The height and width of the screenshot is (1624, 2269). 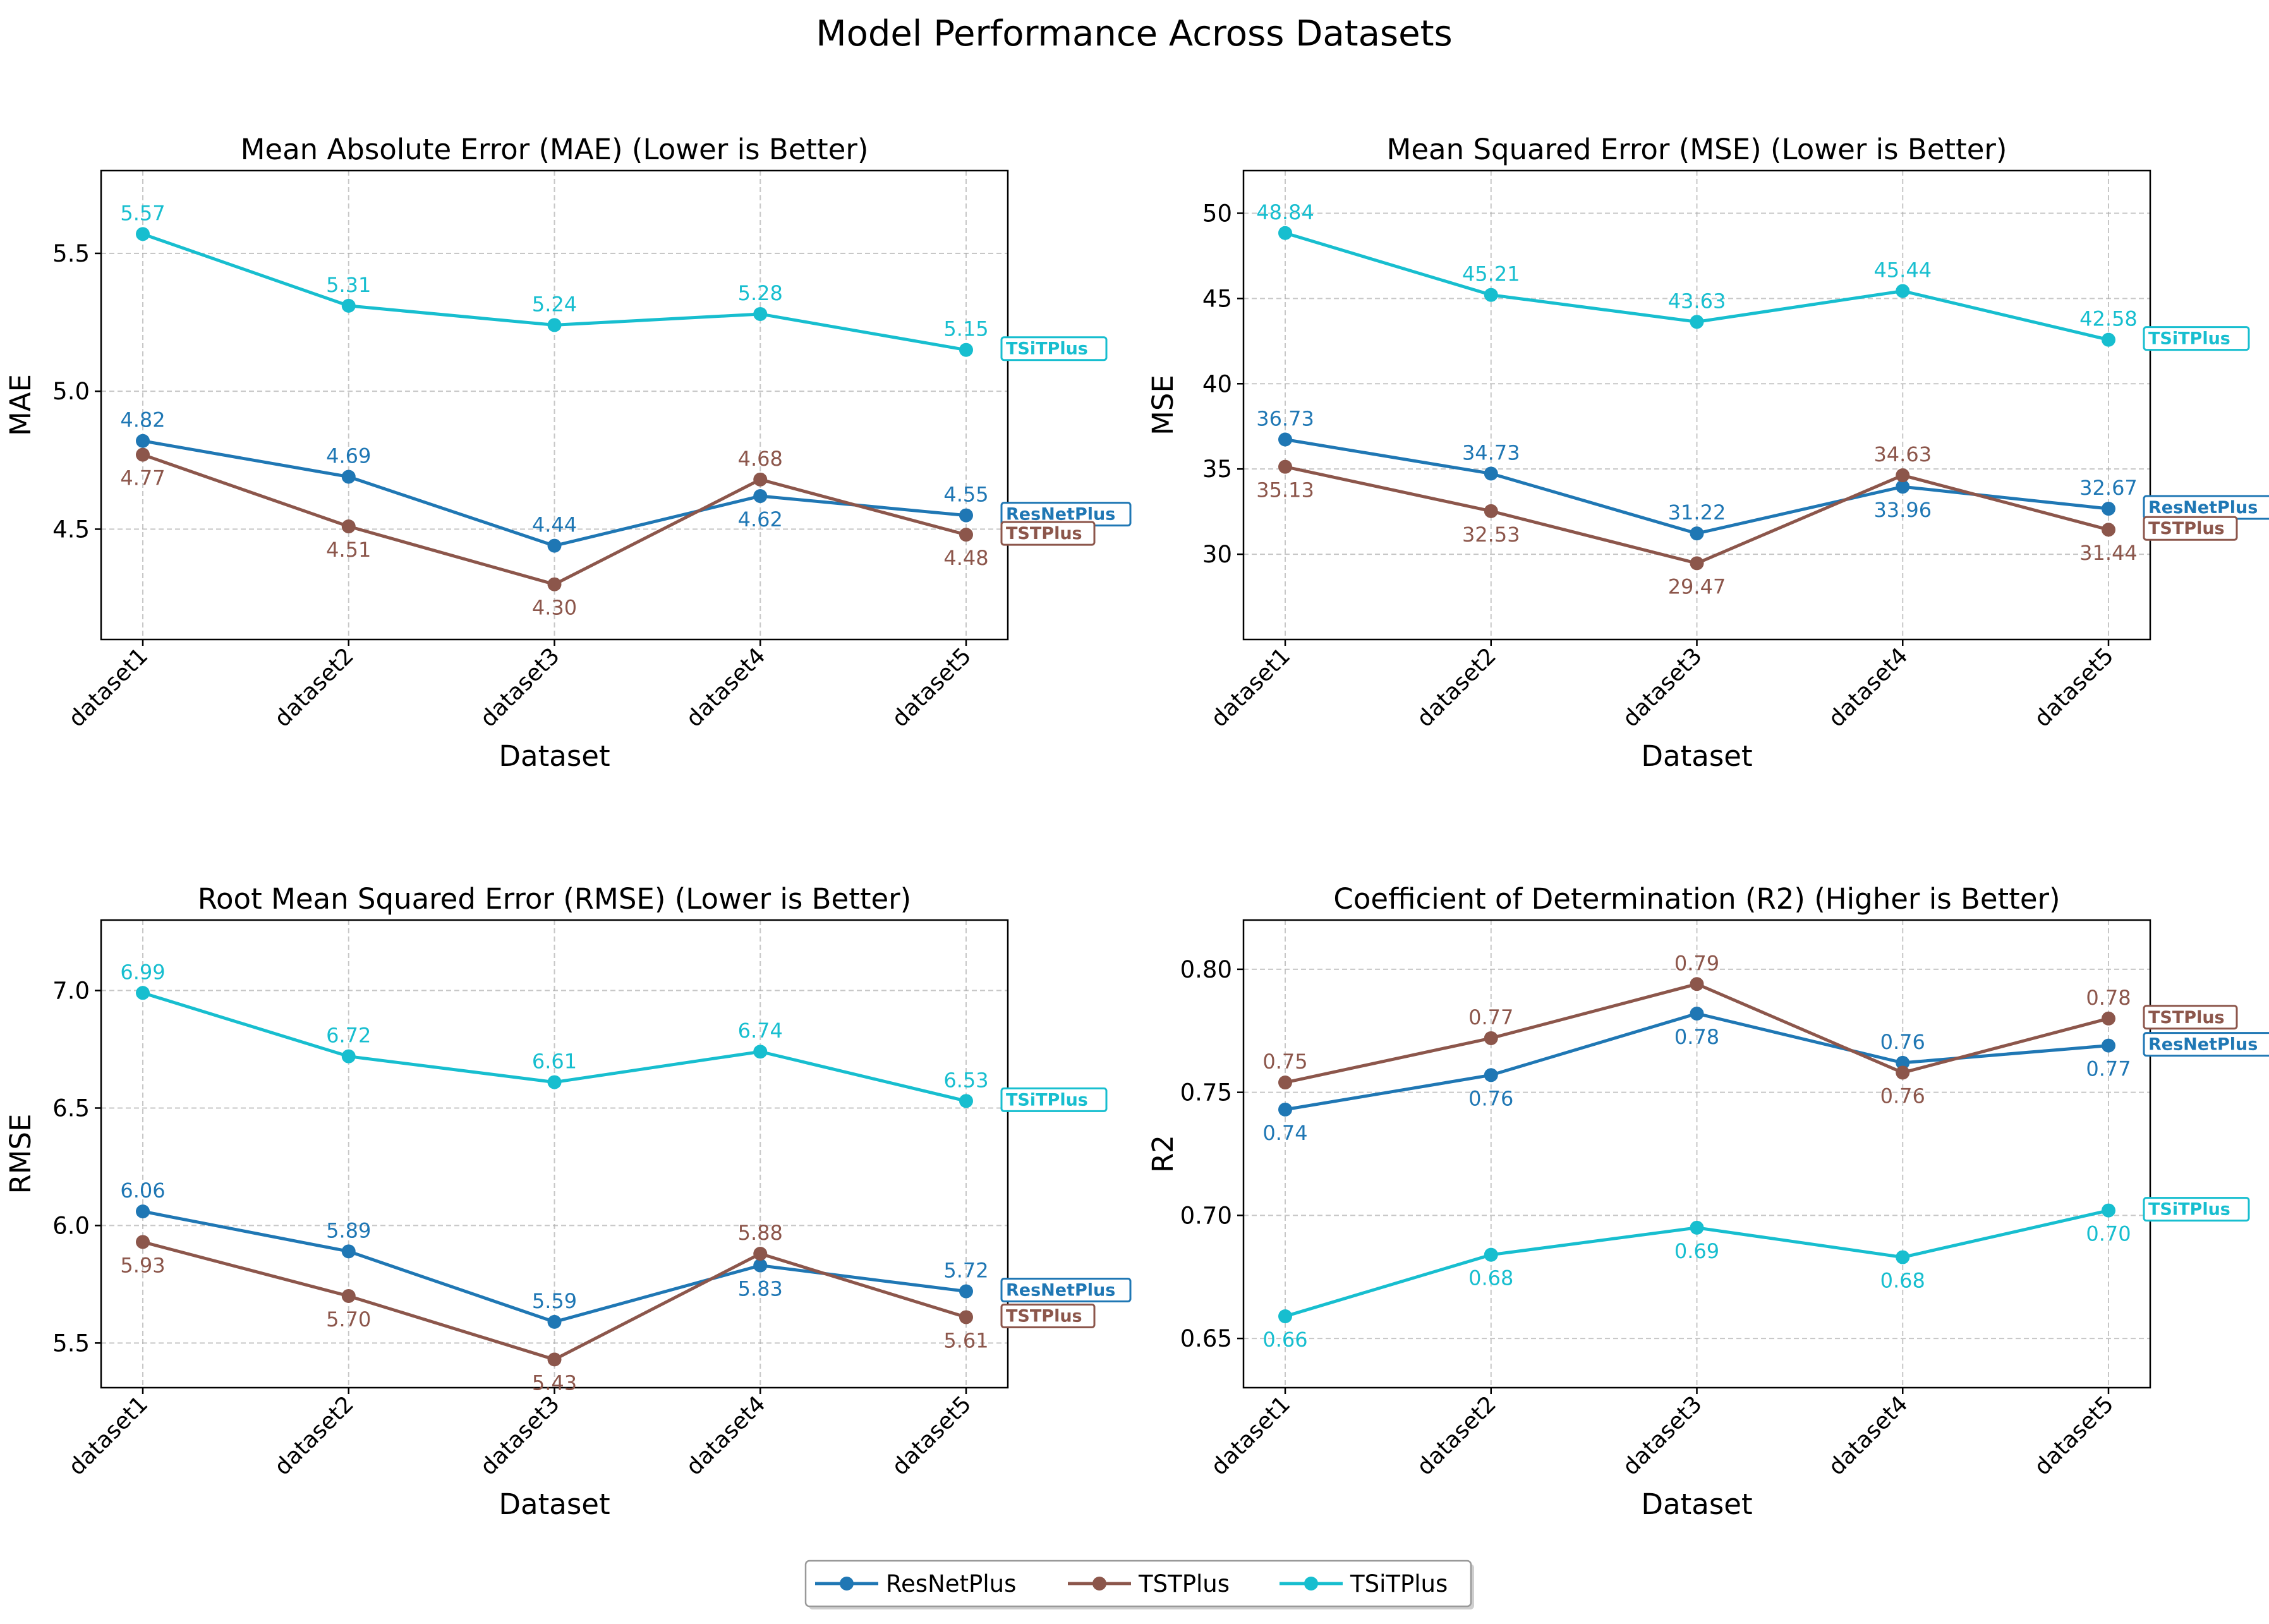 What do you see at coordinates (2108, 1234) in the screenshot?
I see `data-label: 0.70` at bounding box center [2108, 1234].